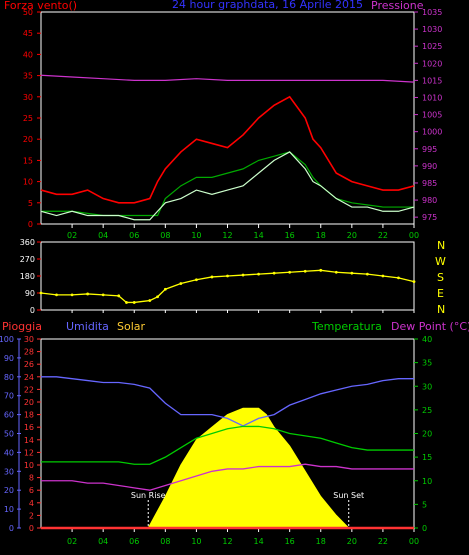  What do you see at coordinates (429, 149) in the screenshot?
I see `pressure-tick-label: 995` at bounding box center [429, 149].